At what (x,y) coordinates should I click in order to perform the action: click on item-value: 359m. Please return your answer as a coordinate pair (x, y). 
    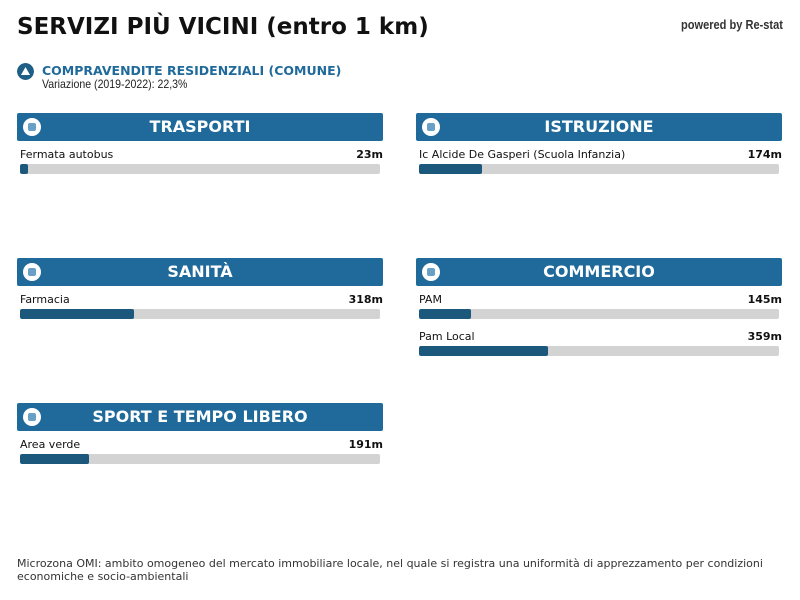
    Looking at the image, I should click on (764, 336).